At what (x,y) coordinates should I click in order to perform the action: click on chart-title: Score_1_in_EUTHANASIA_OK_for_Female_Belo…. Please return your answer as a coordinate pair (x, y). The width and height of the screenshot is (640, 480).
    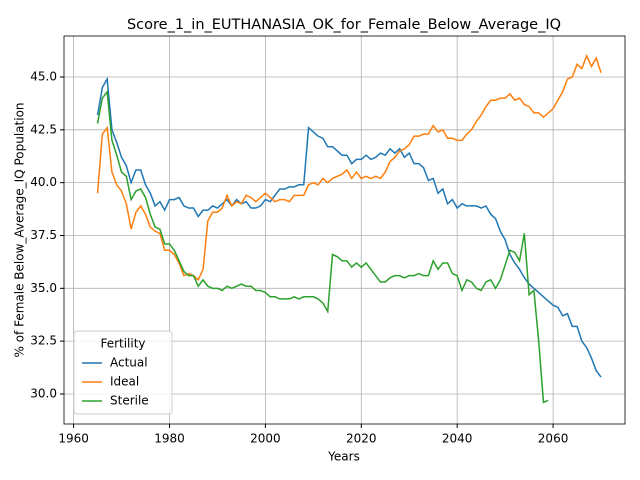
    Looking at the image, I should click on (344, 25).